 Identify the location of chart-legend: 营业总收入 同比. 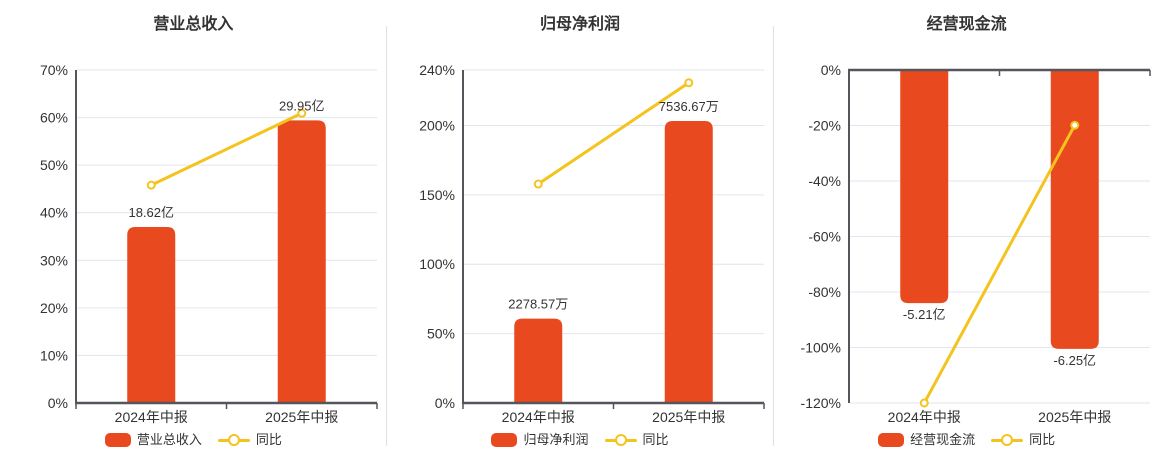
(193, 440).